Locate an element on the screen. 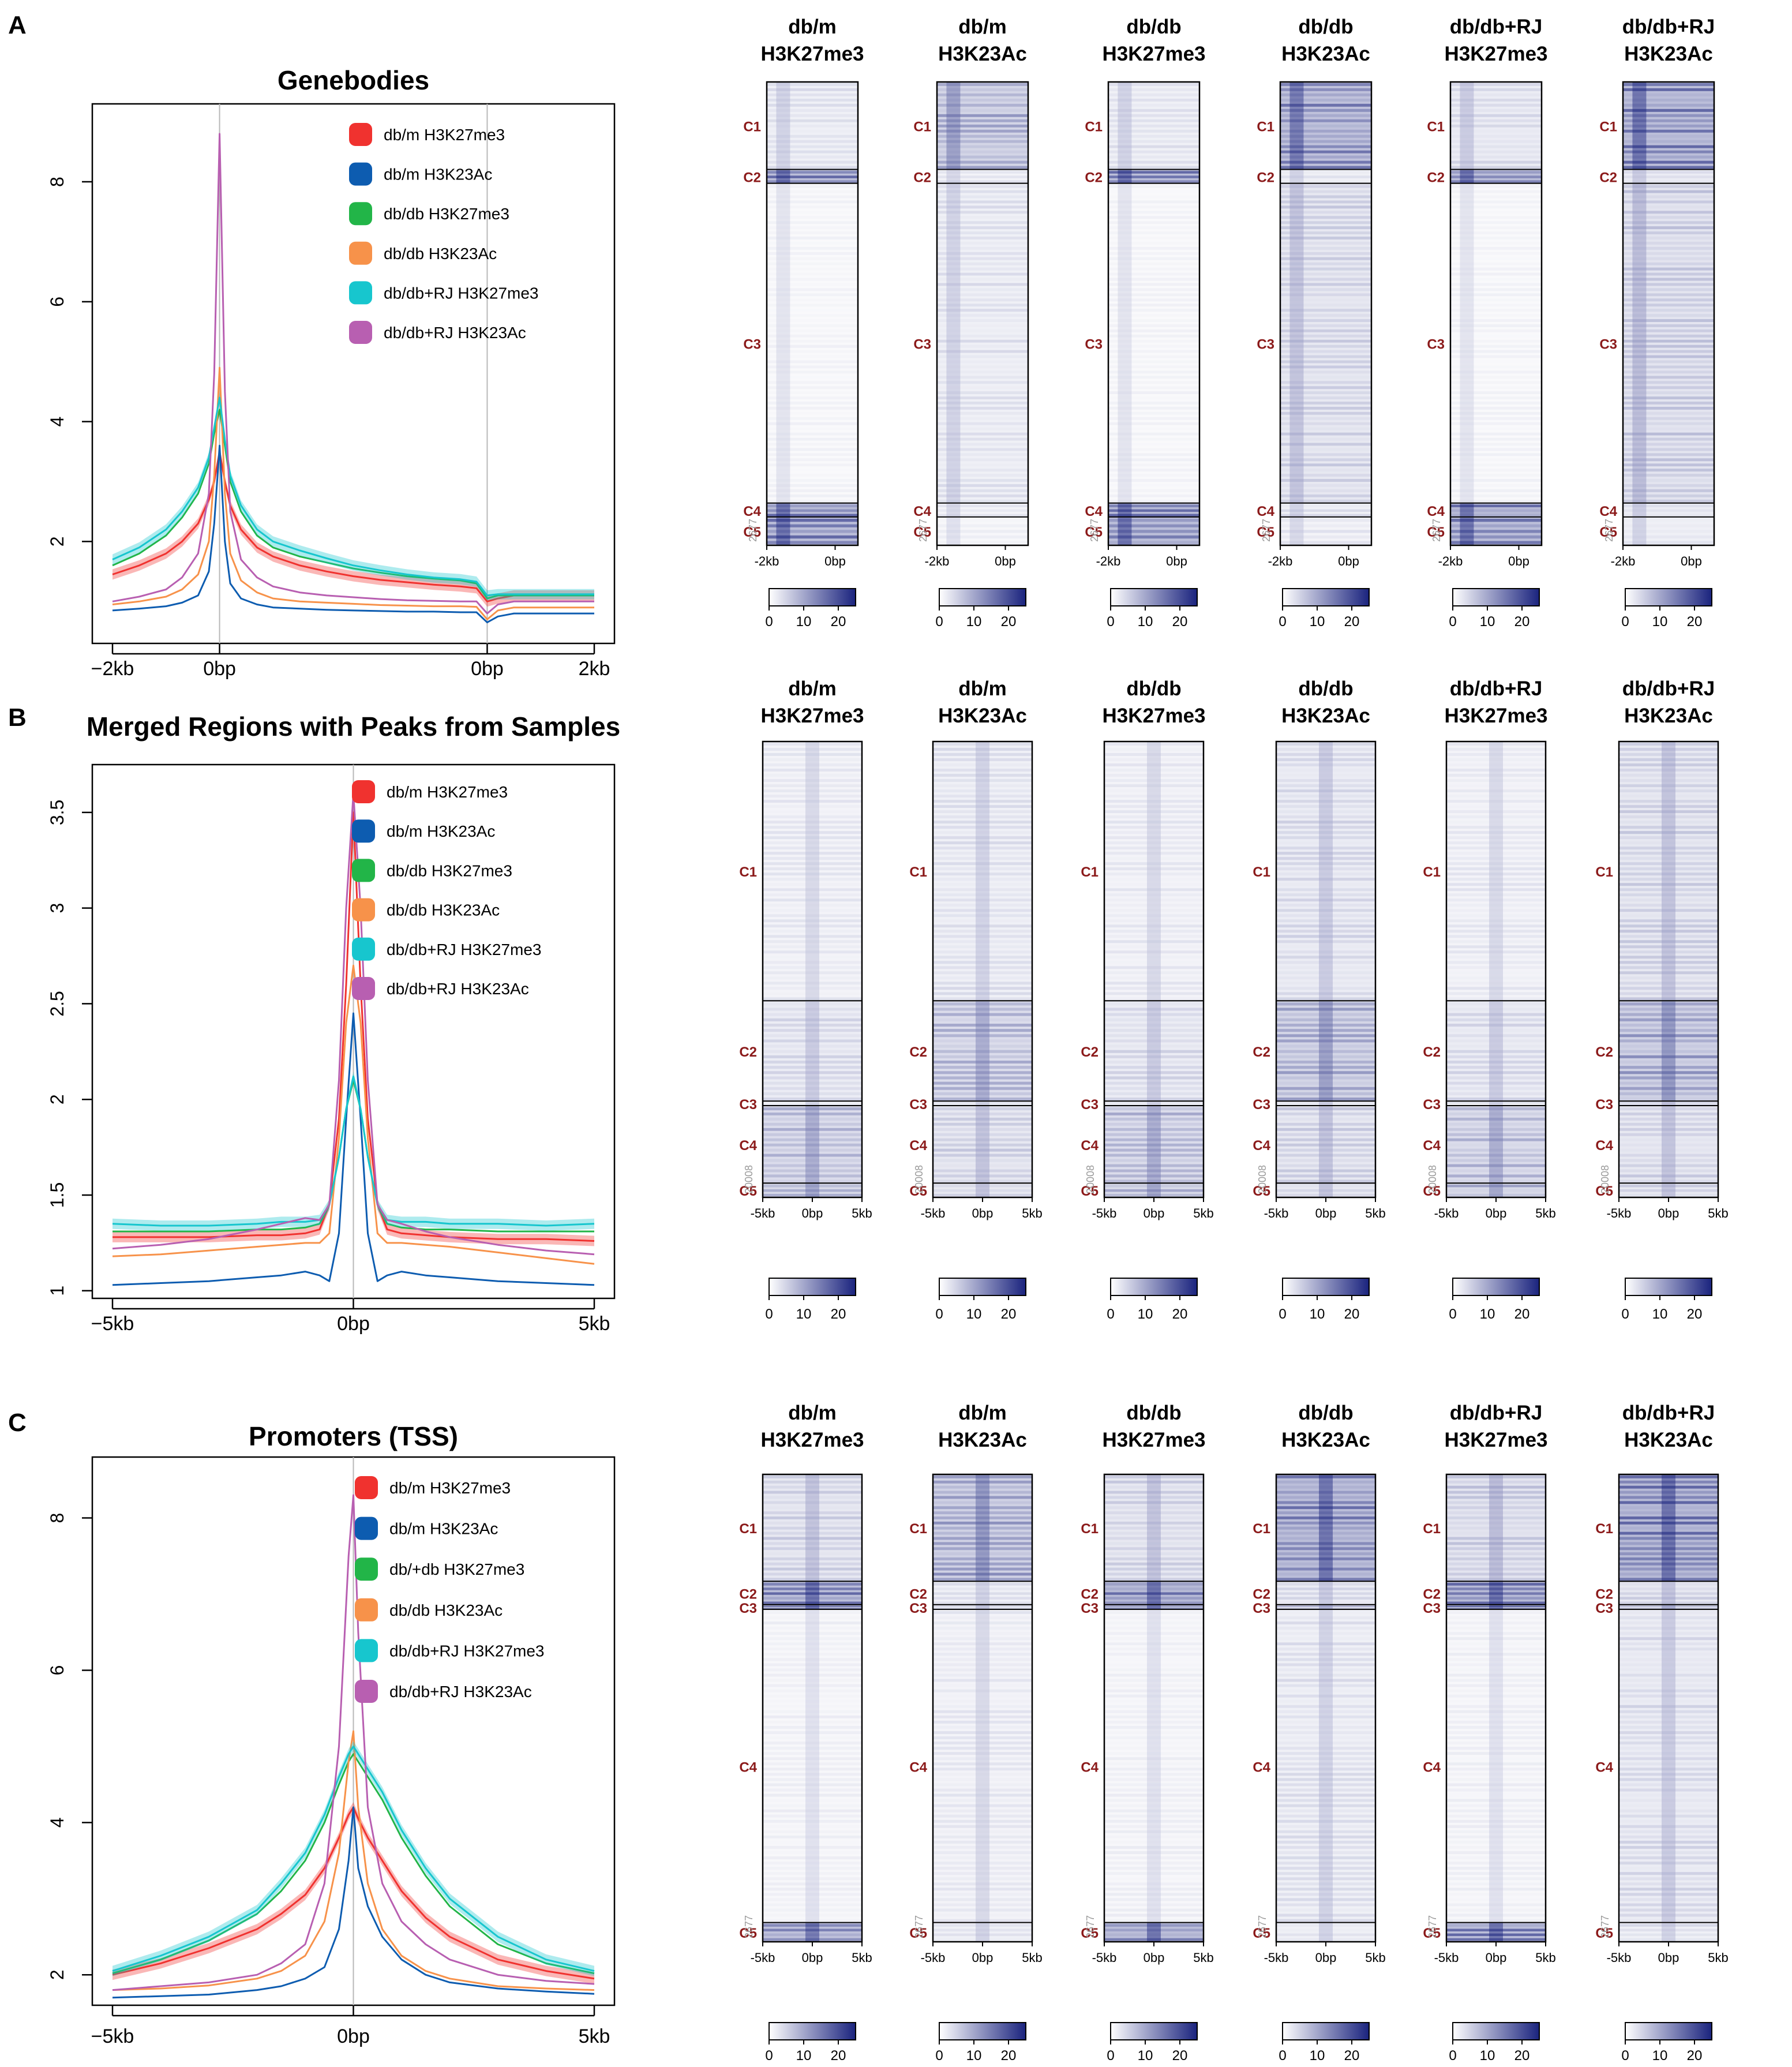  panel-letter-b: B is located at coordinates (17, 717).